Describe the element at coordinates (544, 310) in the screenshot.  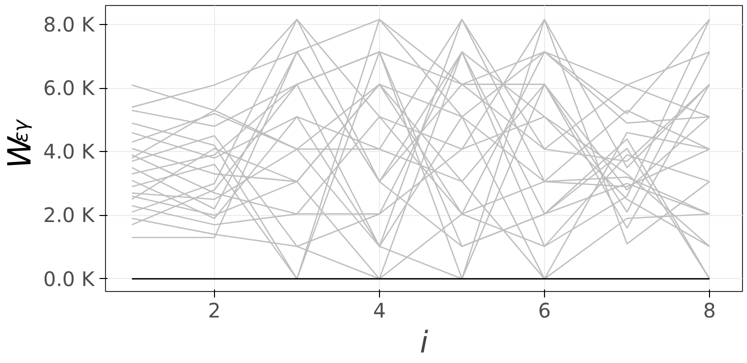
I see `x-tick-label: 6` at that location.